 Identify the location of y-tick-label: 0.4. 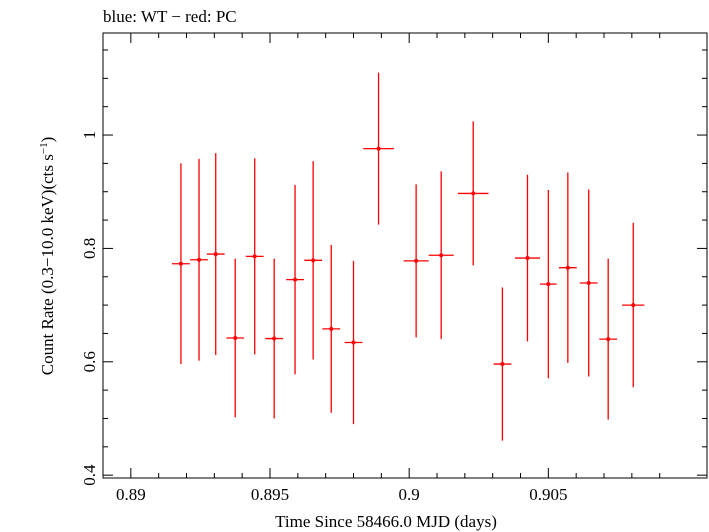
(89, 475).